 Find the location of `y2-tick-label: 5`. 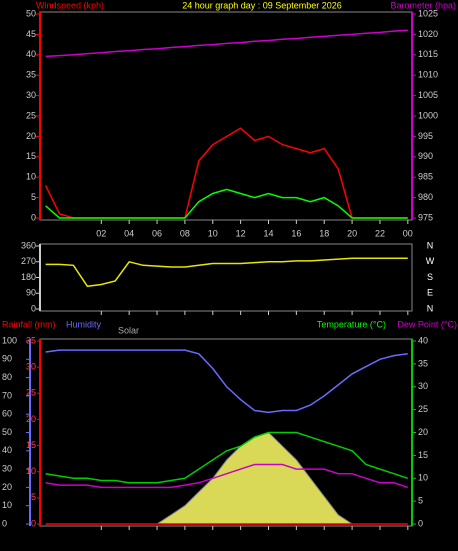

y2-tick-label: 5 is located at coordinates (420, 501).